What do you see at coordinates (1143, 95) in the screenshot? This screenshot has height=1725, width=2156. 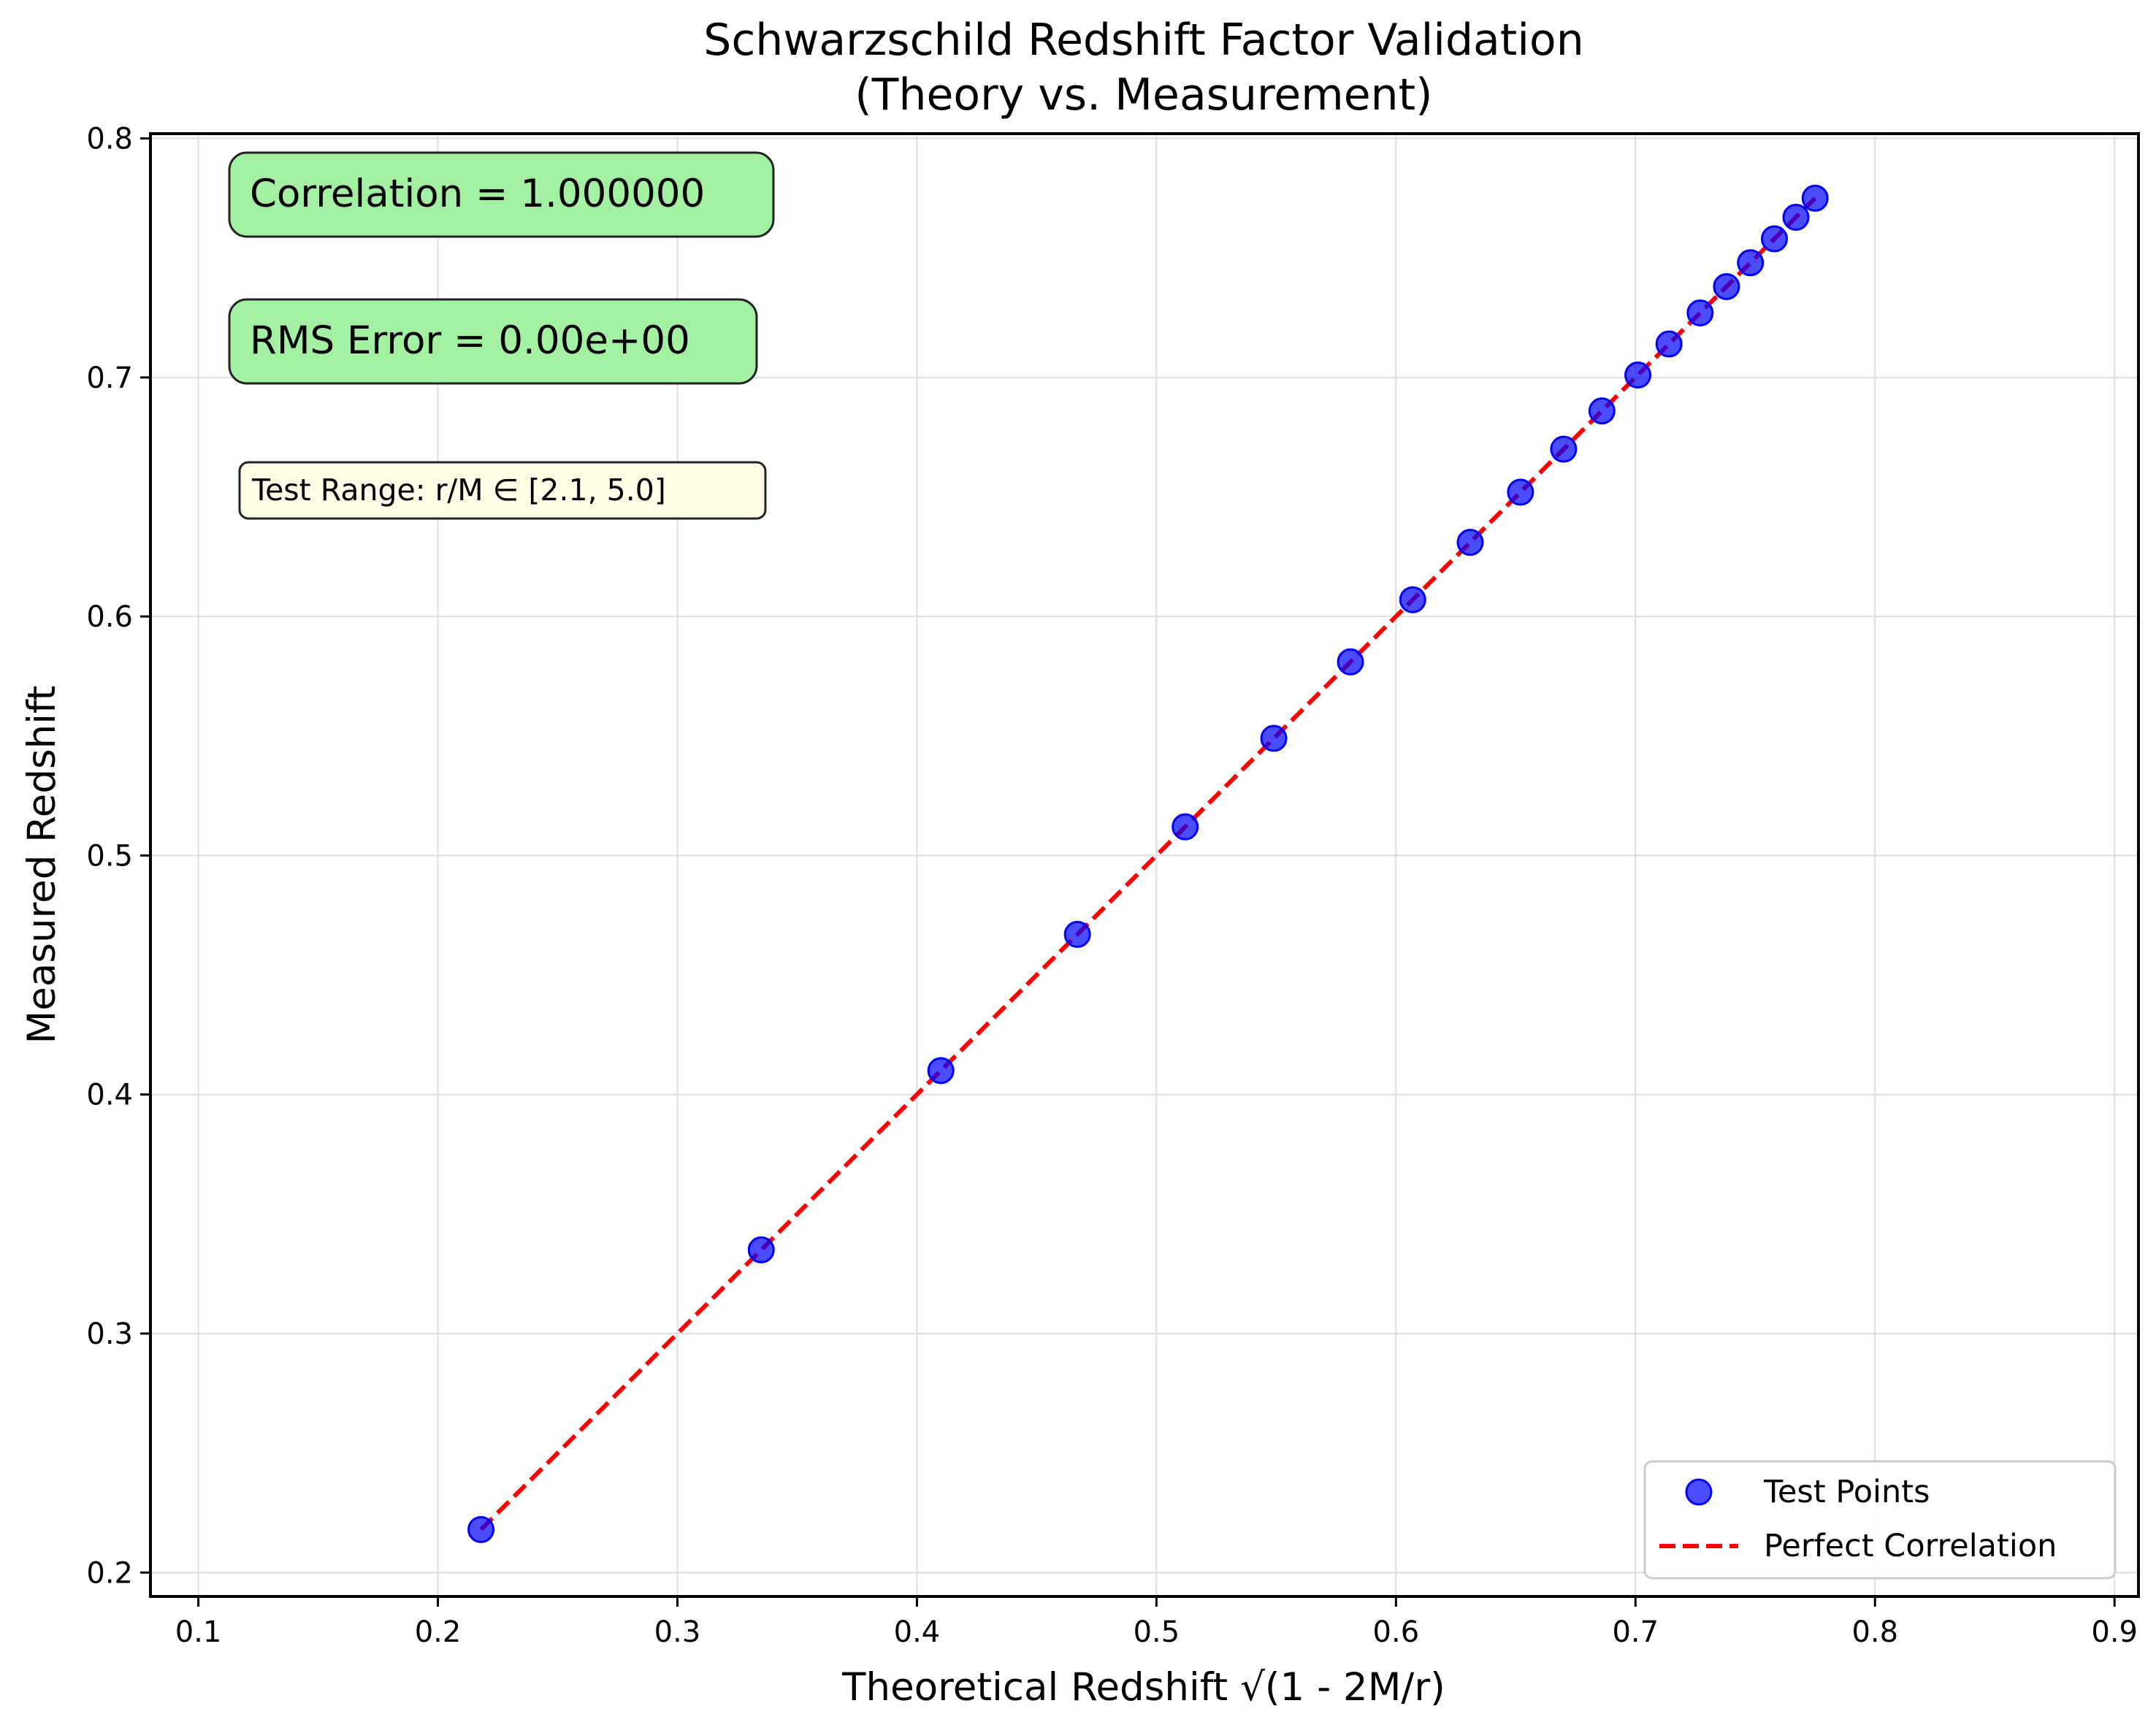 I see `chart-title-line2: (Theory vs. Measurement)` at bounding box center [1143, 95].